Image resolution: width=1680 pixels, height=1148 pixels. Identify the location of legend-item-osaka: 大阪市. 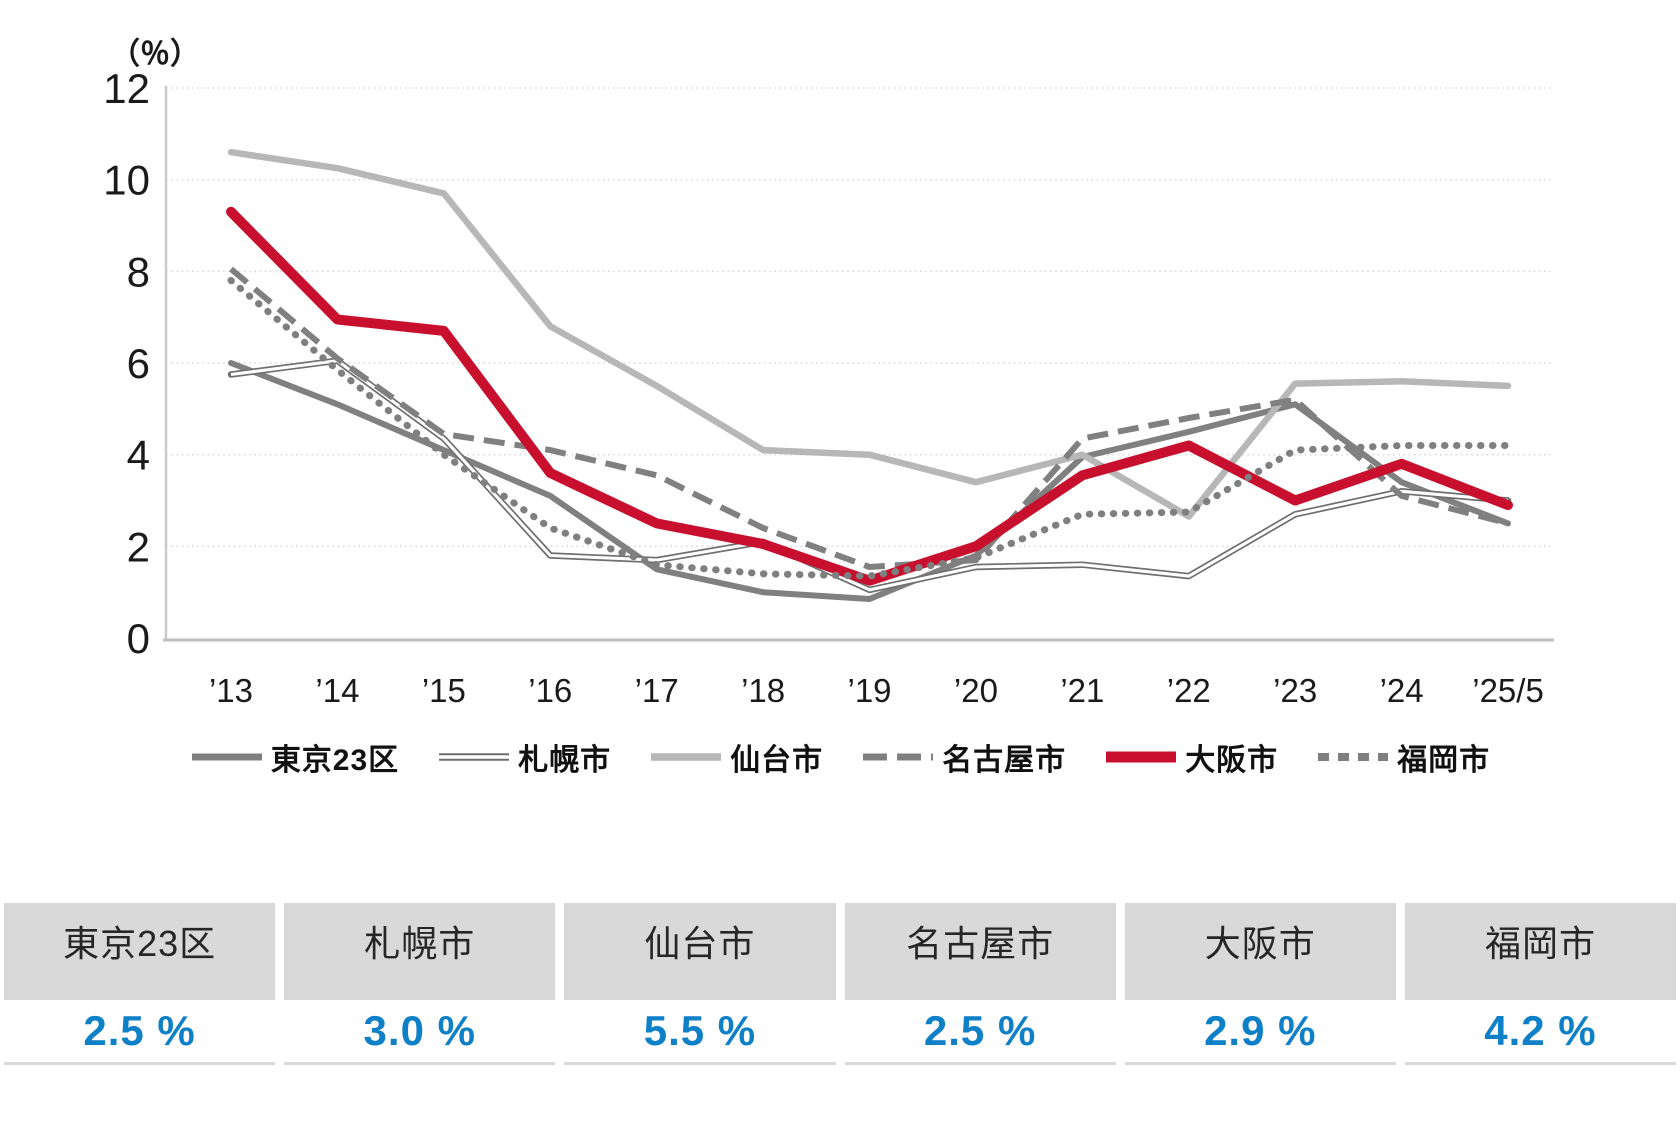
(1191, 757).